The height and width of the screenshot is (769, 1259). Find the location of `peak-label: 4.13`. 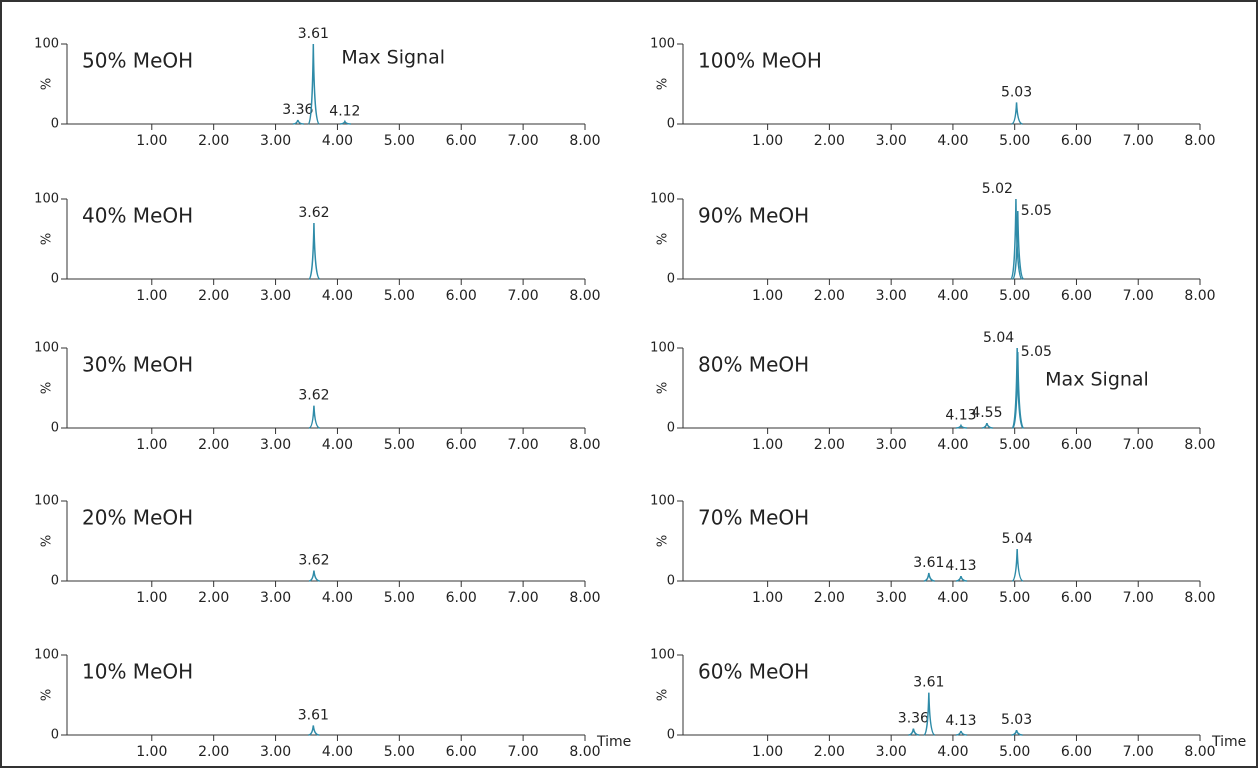

peak-label: 4.13 is located at coordinates (960, 416).